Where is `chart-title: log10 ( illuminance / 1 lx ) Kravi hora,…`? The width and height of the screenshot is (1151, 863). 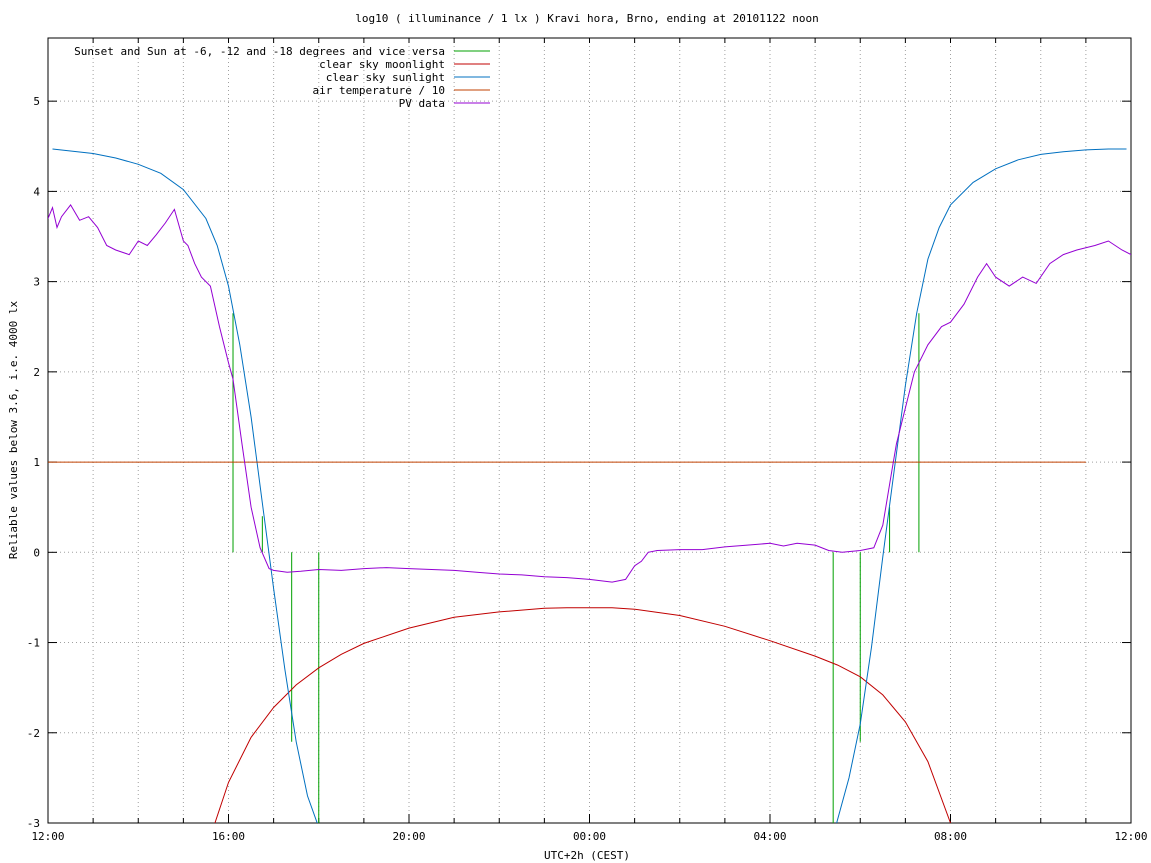
chart-title: log10 ( illuminance / 1 lx ) Kravi hora,… is located at coordinates (587, 18).